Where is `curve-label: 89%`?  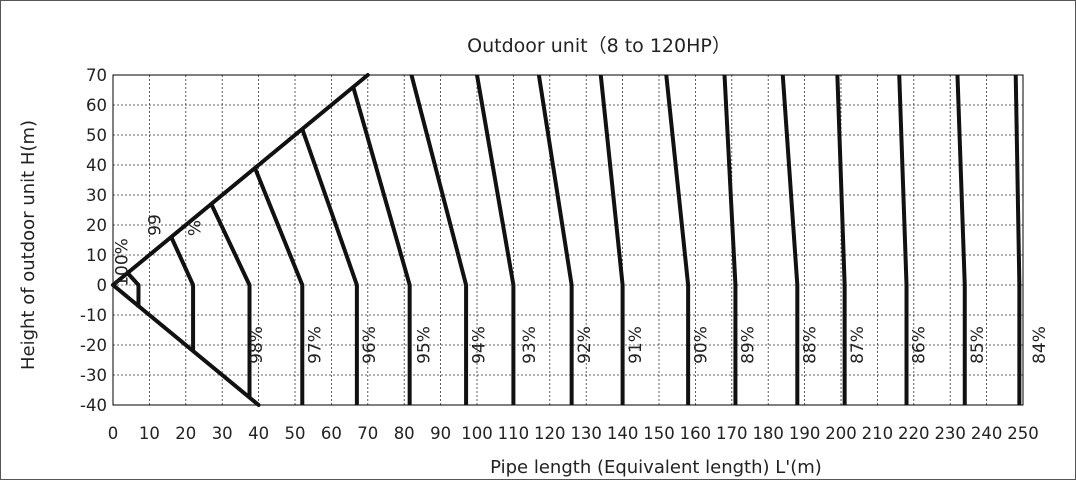
curve-label: 89% is located at coordinates (749, 345).